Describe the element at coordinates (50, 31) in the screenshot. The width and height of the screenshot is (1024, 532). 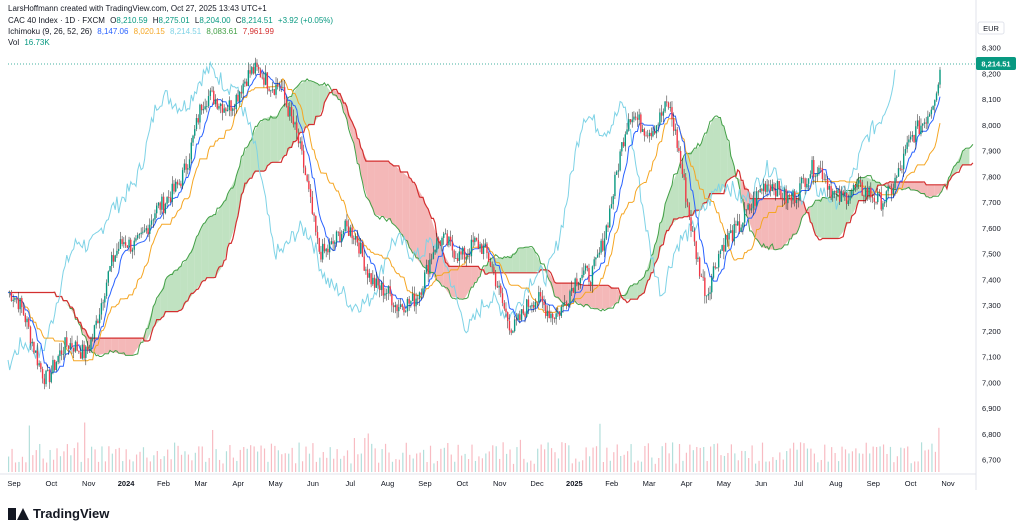
I see `ichimoku-name: Ichimoku (9, 26, 52, 26)` at that location.